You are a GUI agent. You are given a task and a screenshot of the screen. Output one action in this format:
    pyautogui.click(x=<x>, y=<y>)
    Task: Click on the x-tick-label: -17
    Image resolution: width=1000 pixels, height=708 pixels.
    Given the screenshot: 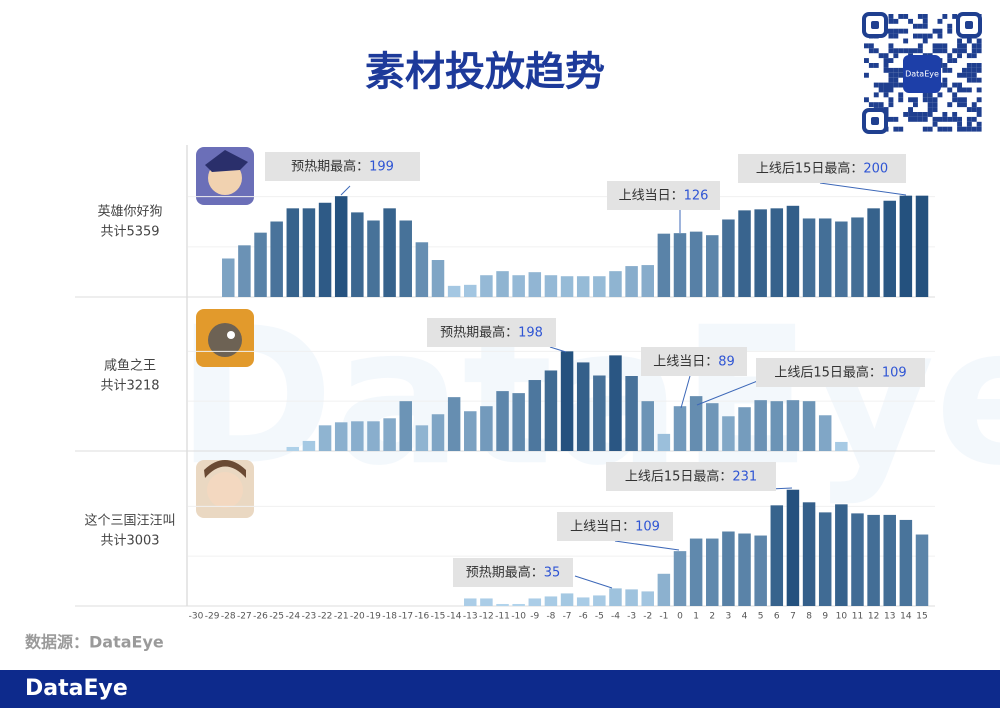 What is the action you would take?
    pyautogui.click(x=405, y=617)
    